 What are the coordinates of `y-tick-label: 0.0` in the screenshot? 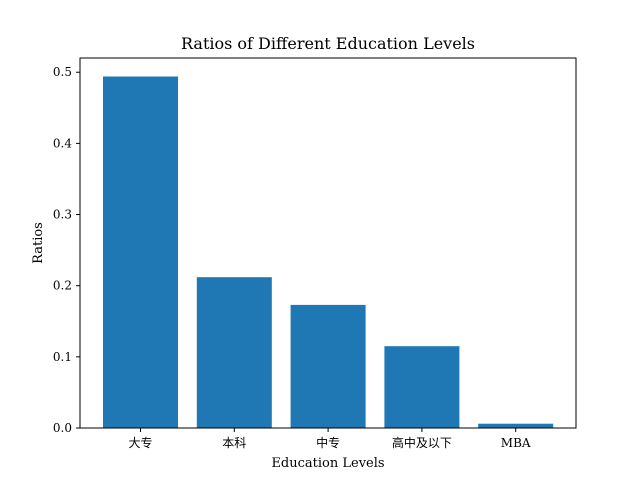 It's located at (62, 428).